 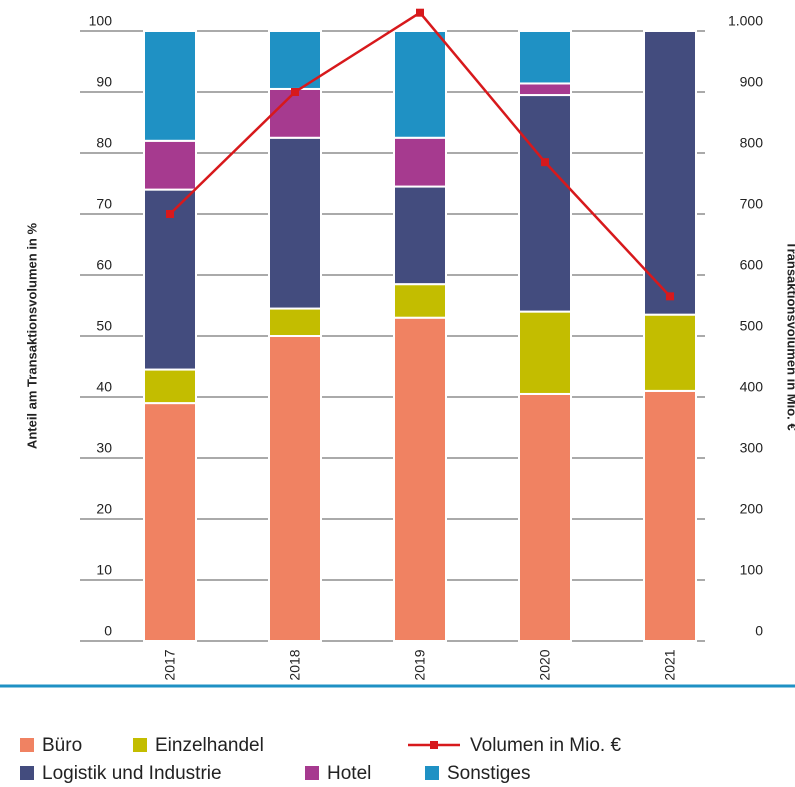 I want to click on y-axis-title: Anteil am Transaktionsvolumen in %, so click(x=31, y=336).